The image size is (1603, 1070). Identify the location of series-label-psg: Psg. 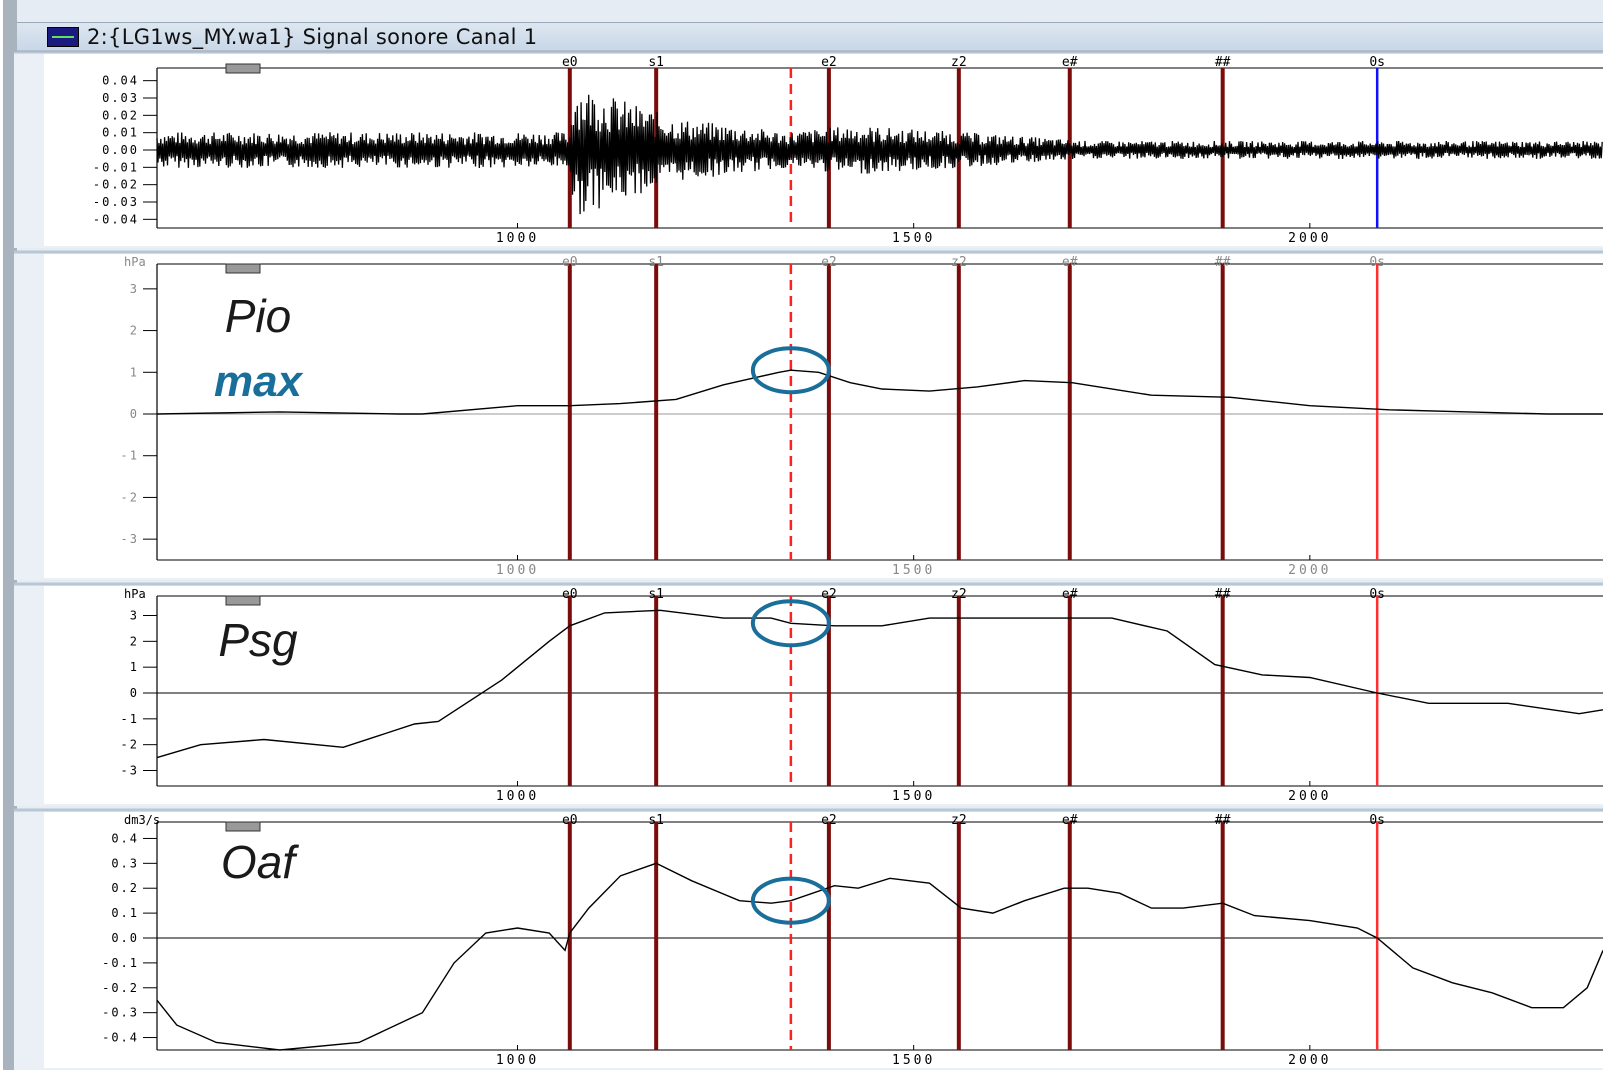
(258, 640).